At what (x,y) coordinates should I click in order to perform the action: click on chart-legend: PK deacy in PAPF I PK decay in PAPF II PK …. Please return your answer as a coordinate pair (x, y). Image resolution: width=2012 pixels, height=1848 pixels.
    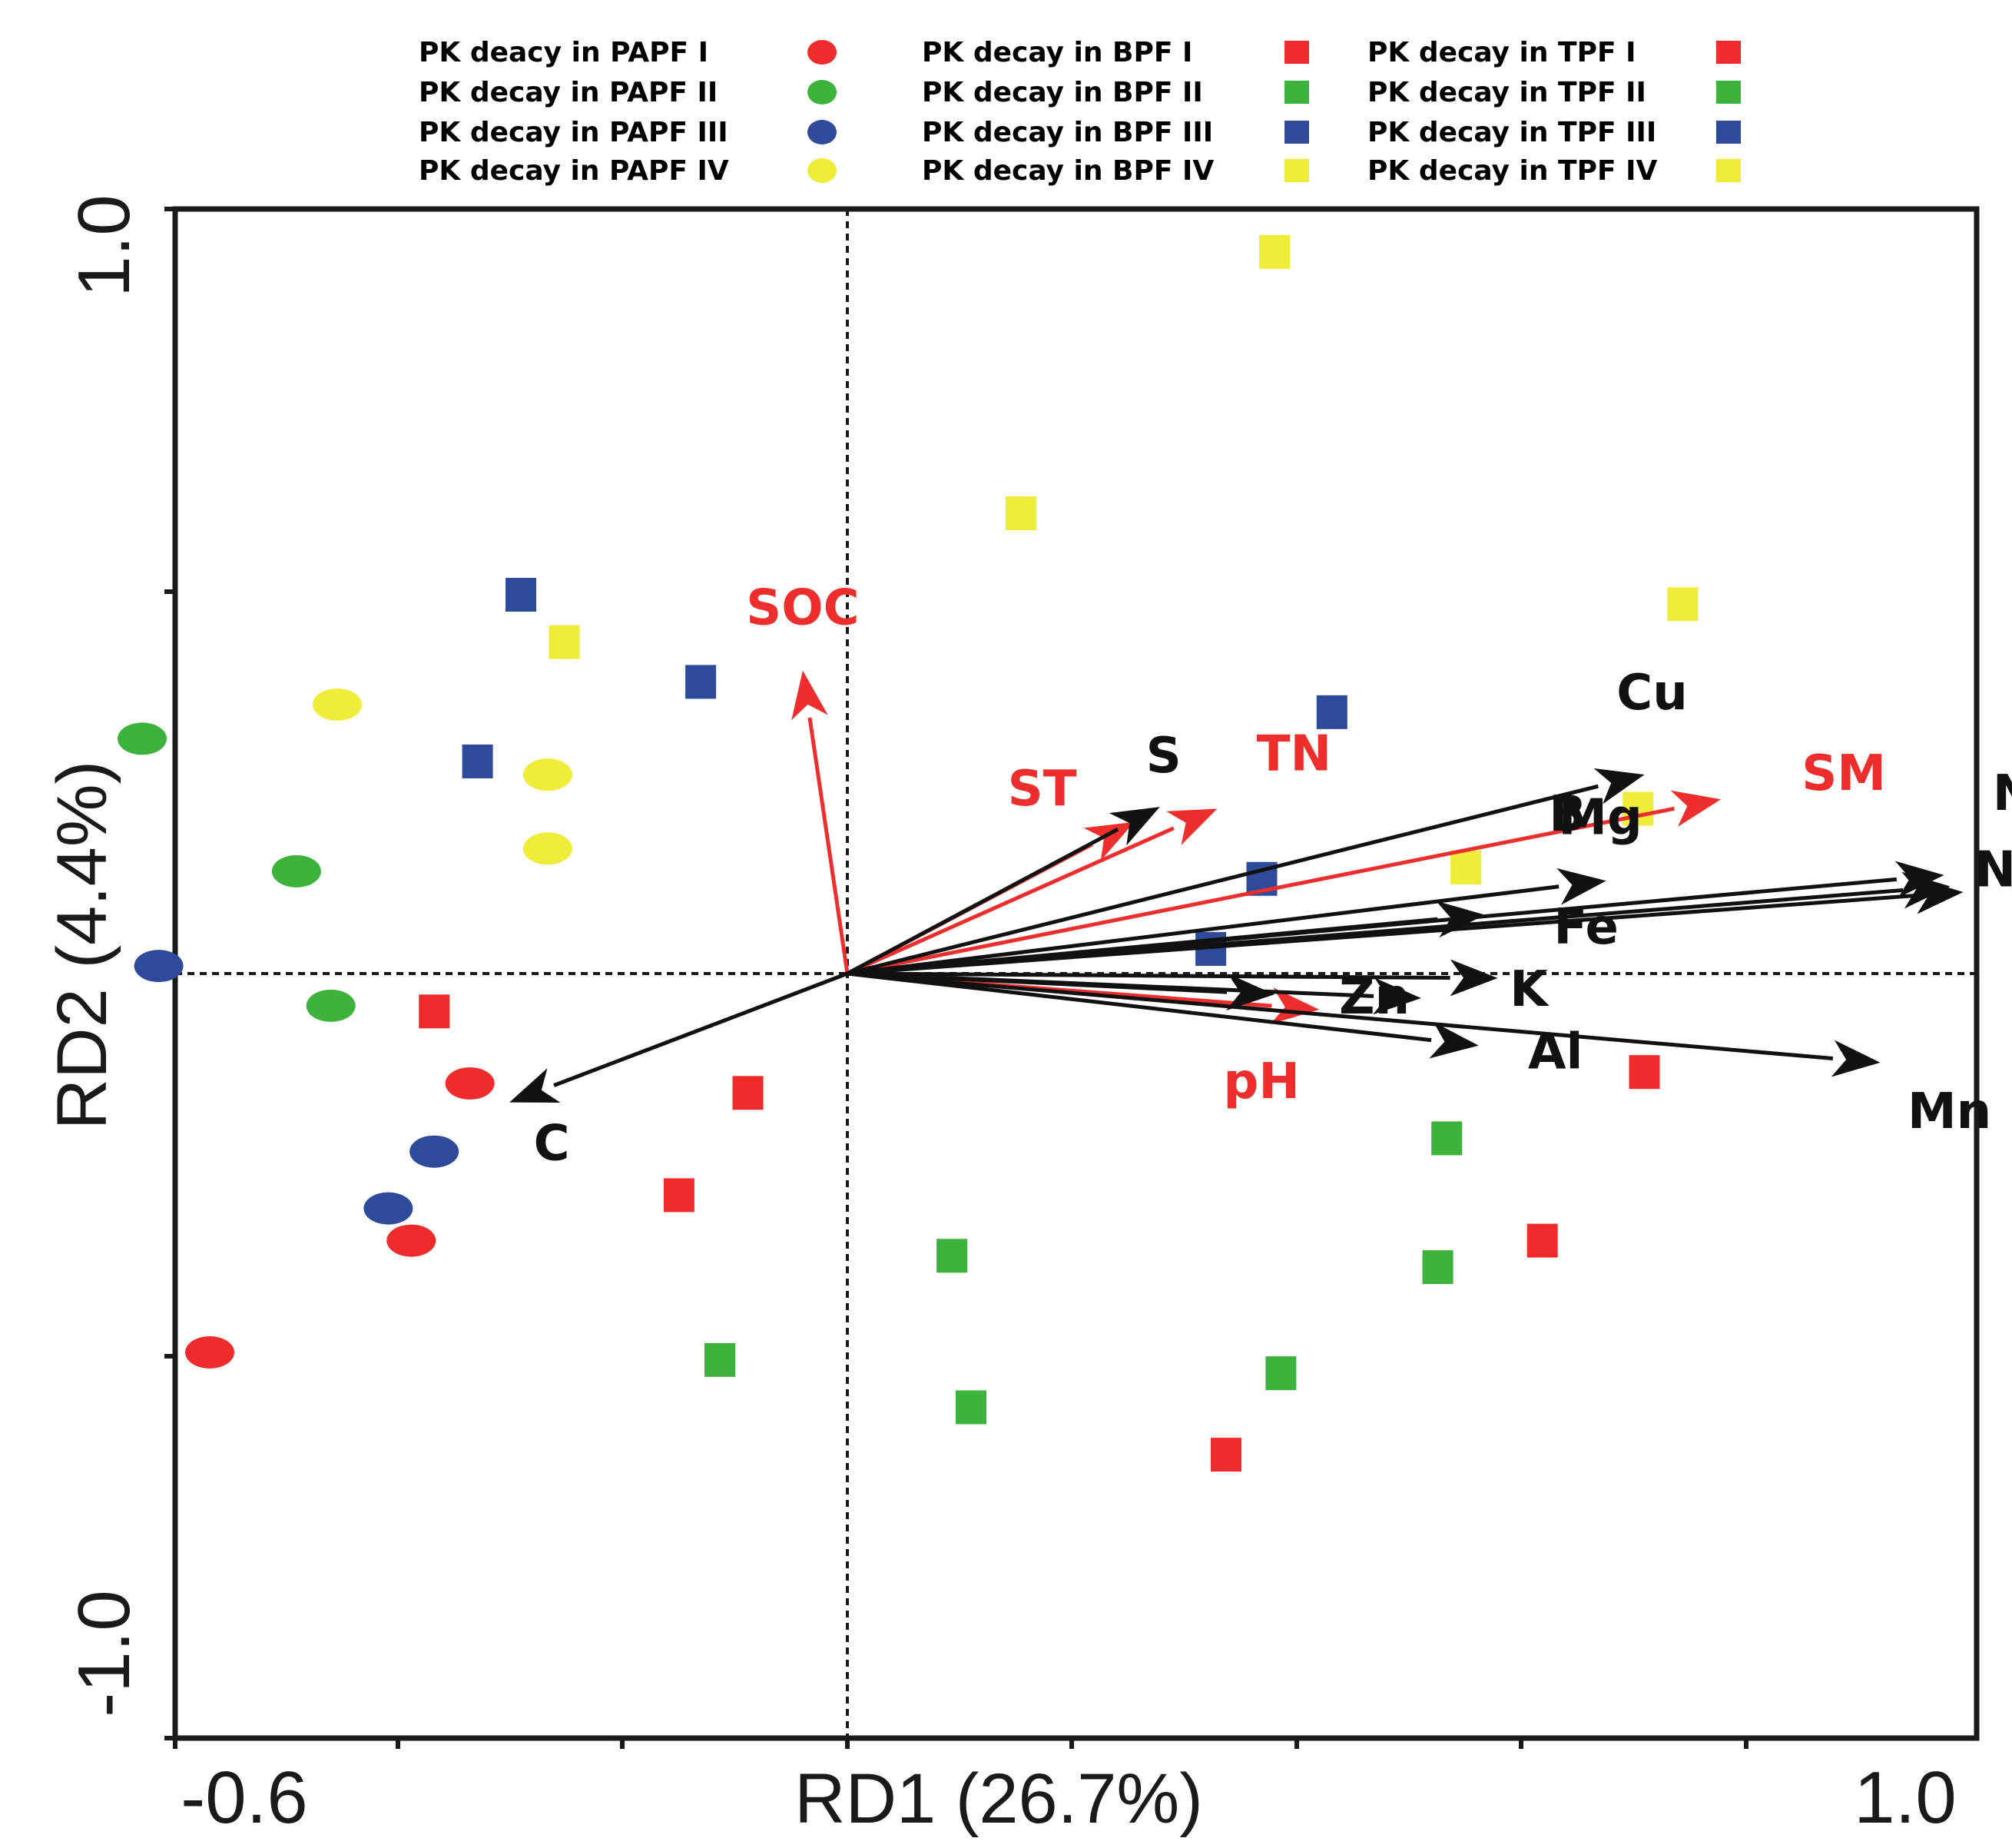
    Looking at the image, I should click on (1080, 112).